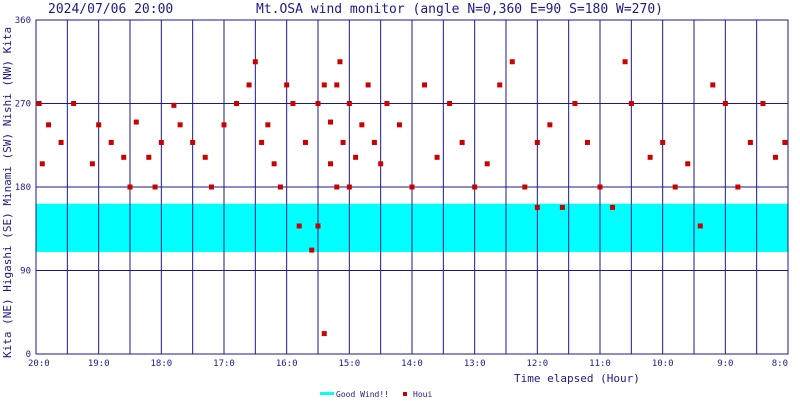 The width and height of the screenshot is (800, 405). I want to click on x-tick-label: 14:0, so click(412, 364).